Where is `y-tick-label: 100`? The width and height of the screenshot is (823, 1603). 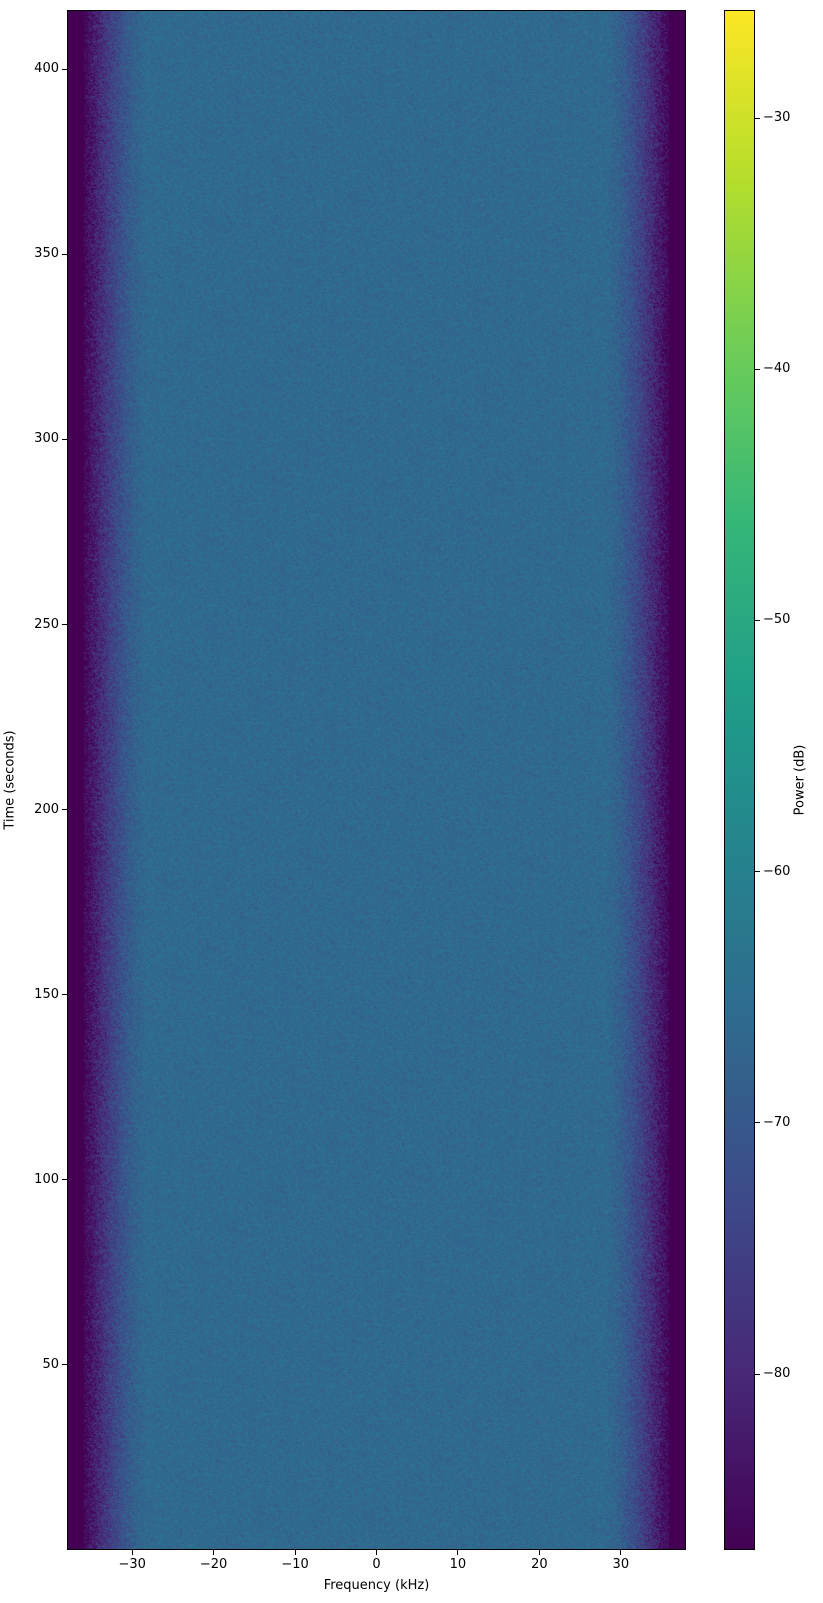
y-tick-label: 100 is located at coordinates (46, 1179).